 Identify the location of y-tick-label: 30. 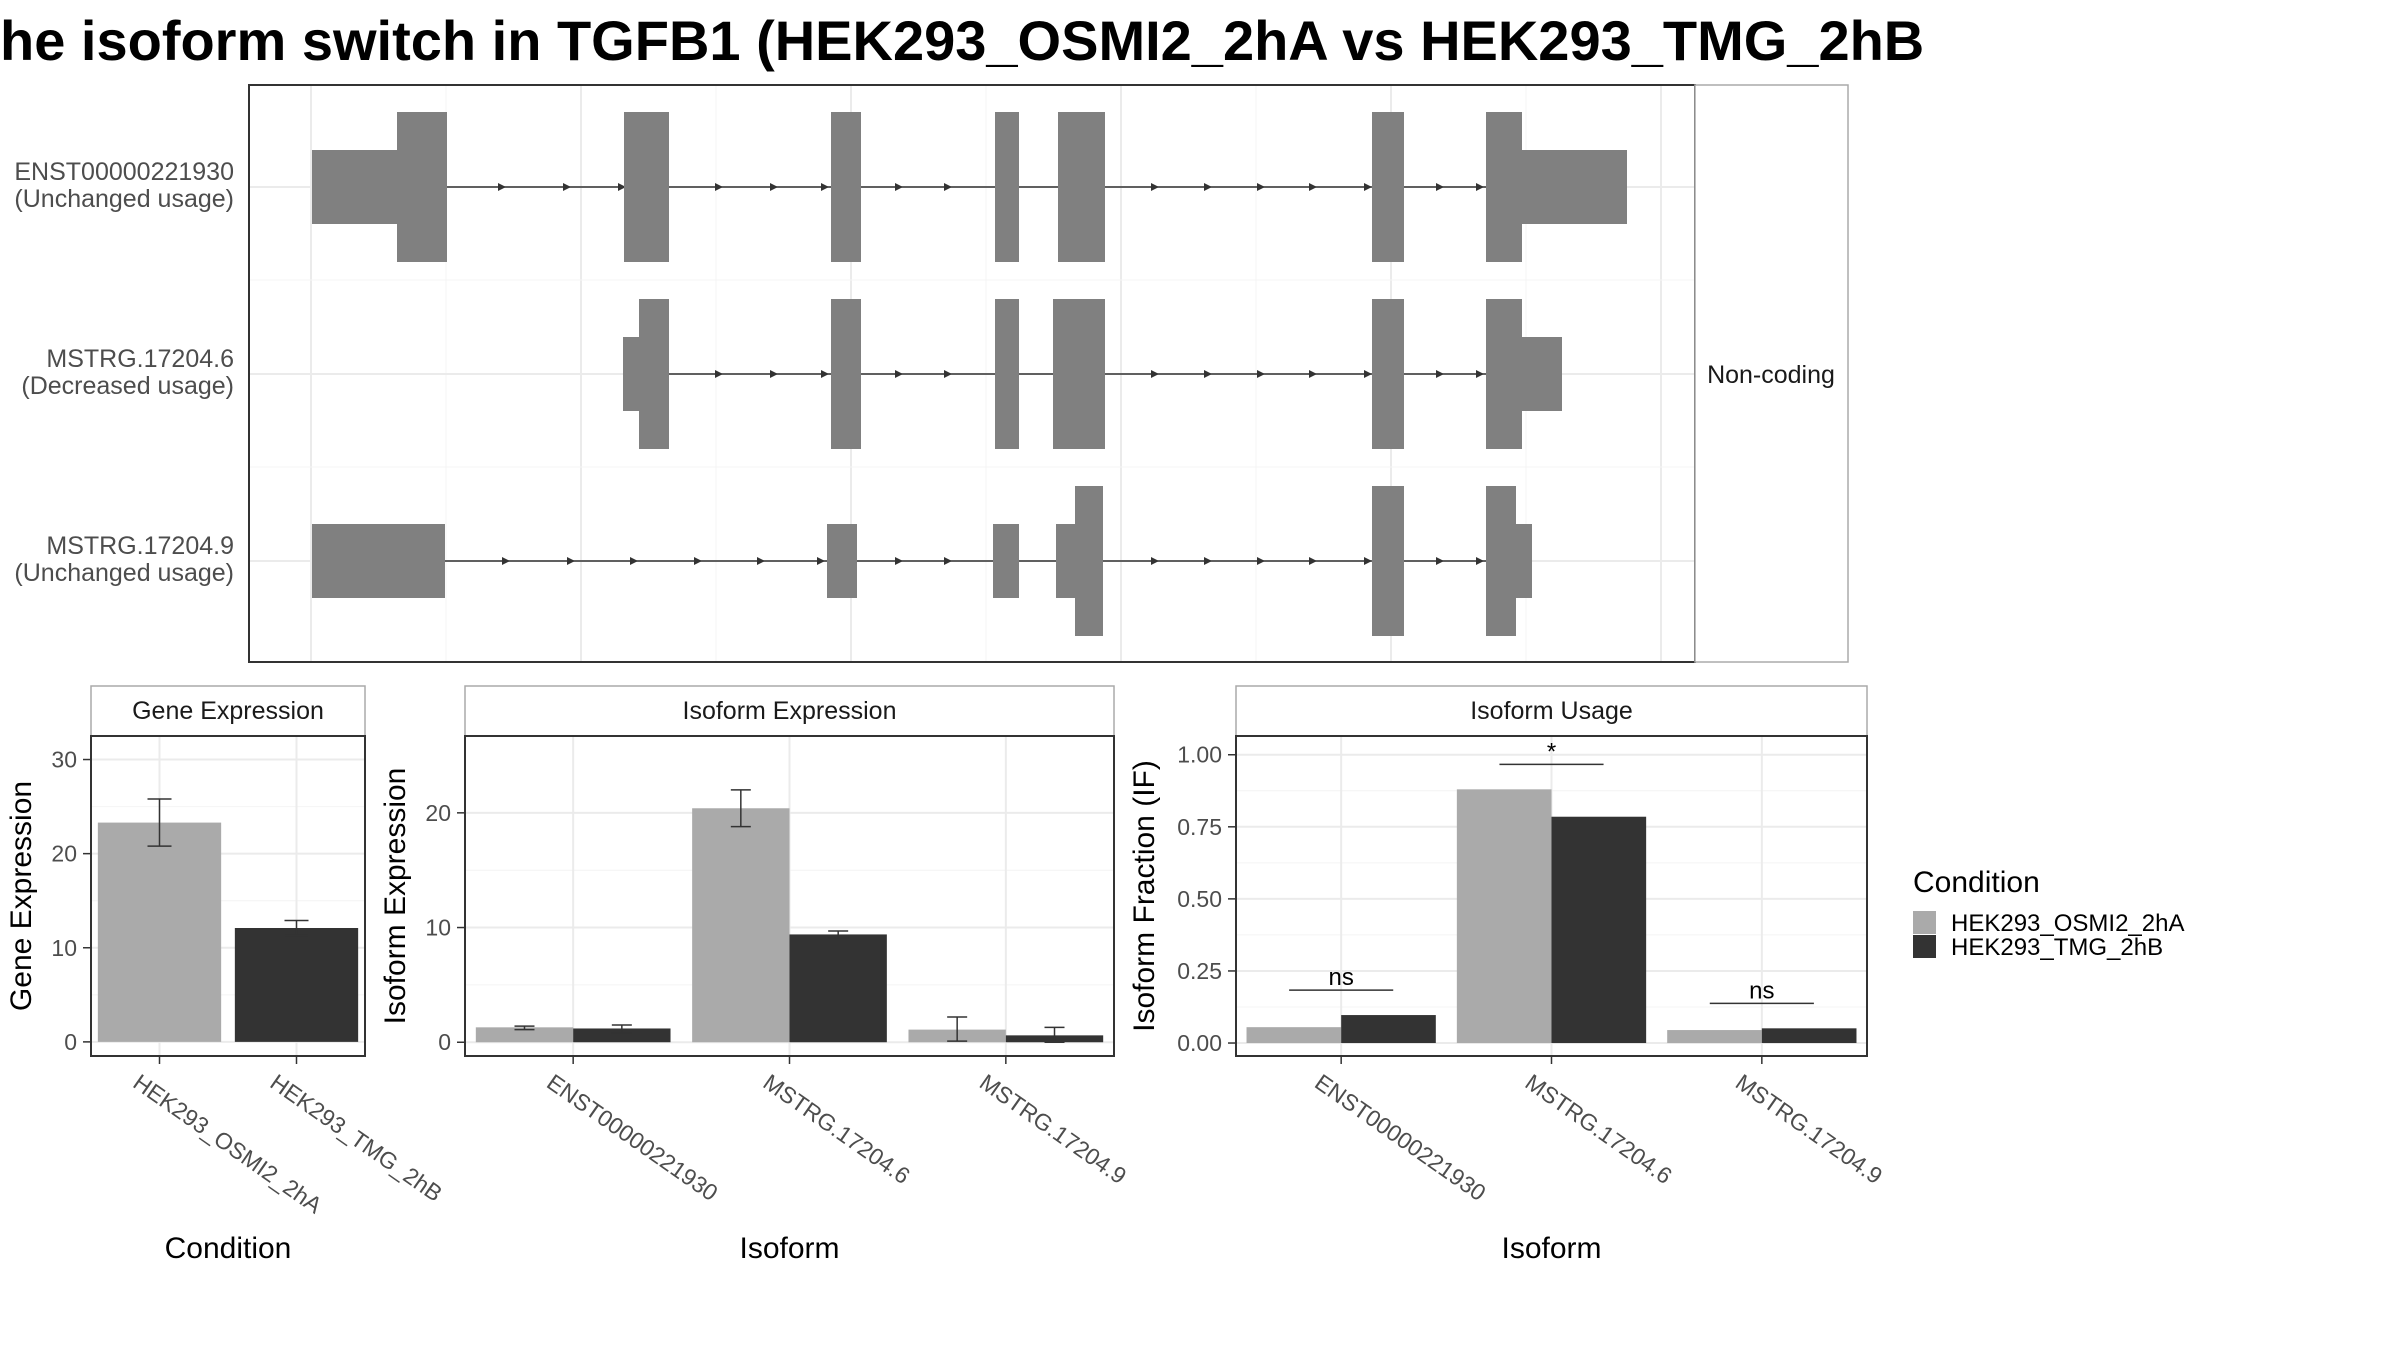
(64, 760).